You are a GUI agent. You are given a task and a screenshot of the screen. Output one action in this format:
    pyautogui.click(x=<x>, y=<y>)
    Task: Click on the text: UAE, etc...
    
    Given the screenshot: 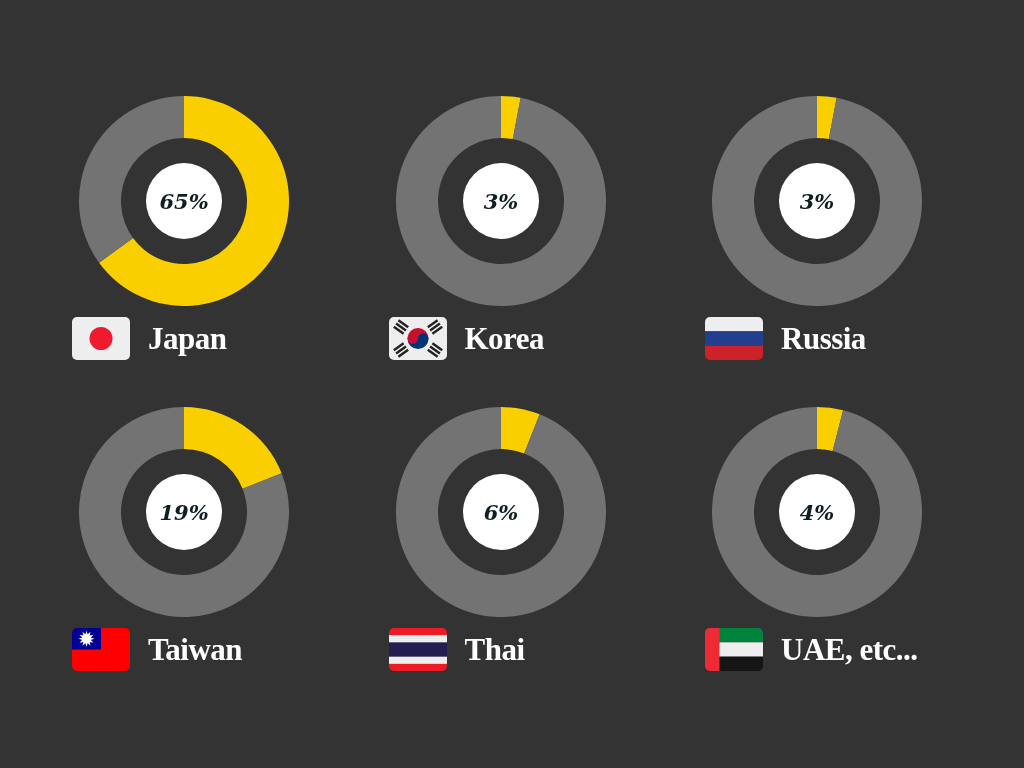 What is the action you would take?
    pyautogui.click(x=849, y=649)
    